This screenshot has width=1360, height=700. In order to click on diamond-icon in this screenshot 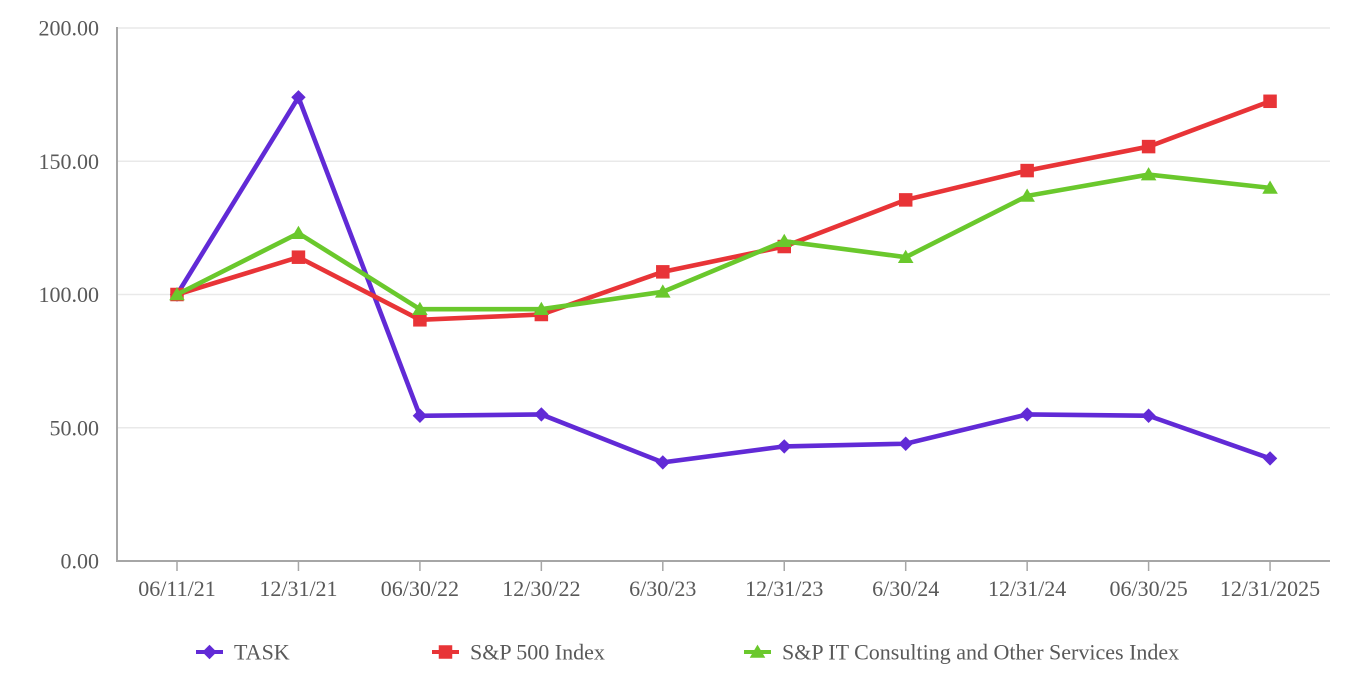, I will do `click(209, 652)`.